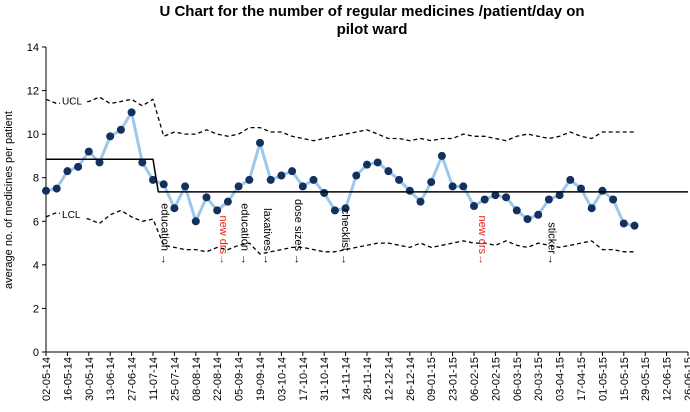 This screenshot has width=690, height=412. I want to click on chart-title-line-2: pilot ward, so click(372, 29).